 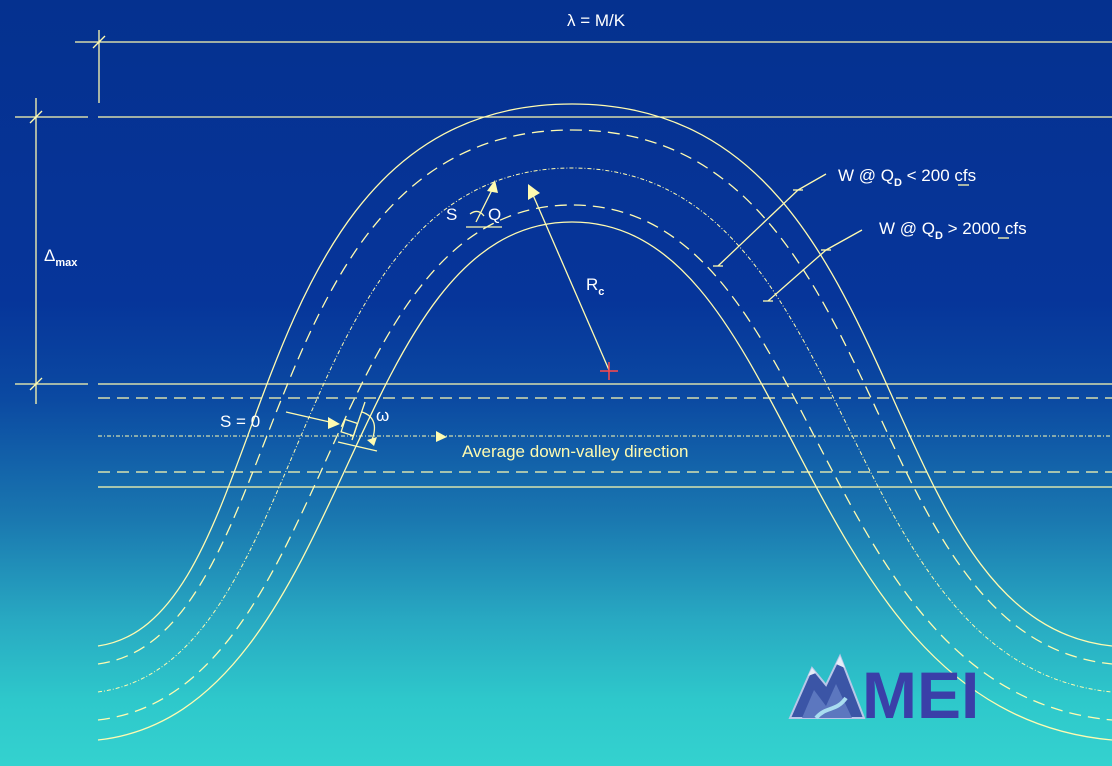 What do you see at coordinates (595, 286) in the screenshot?
I see `radius-label: Rc` at bounding box center [595, 286].